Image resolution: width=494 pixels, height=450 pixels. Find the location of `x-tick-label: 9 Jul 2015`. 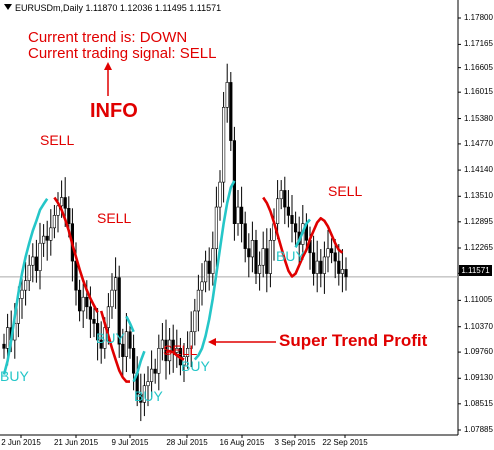

x-tick-label: 9 Jul 2015 is located at coordinates (130, 442).